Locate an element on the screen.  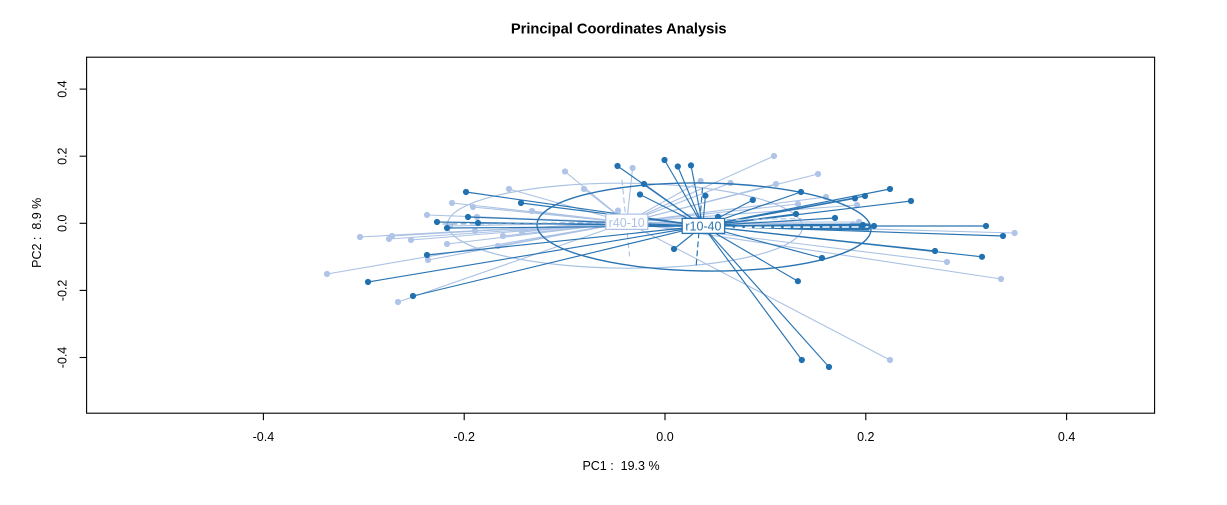
svg-text: r10-40 is located at coordinates (703, 227).